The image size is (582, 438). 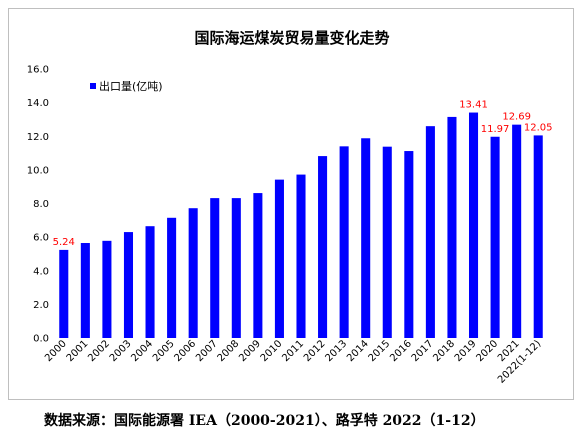 I want to click on y-tick-label: 16.0, so click(x=38, y=70).